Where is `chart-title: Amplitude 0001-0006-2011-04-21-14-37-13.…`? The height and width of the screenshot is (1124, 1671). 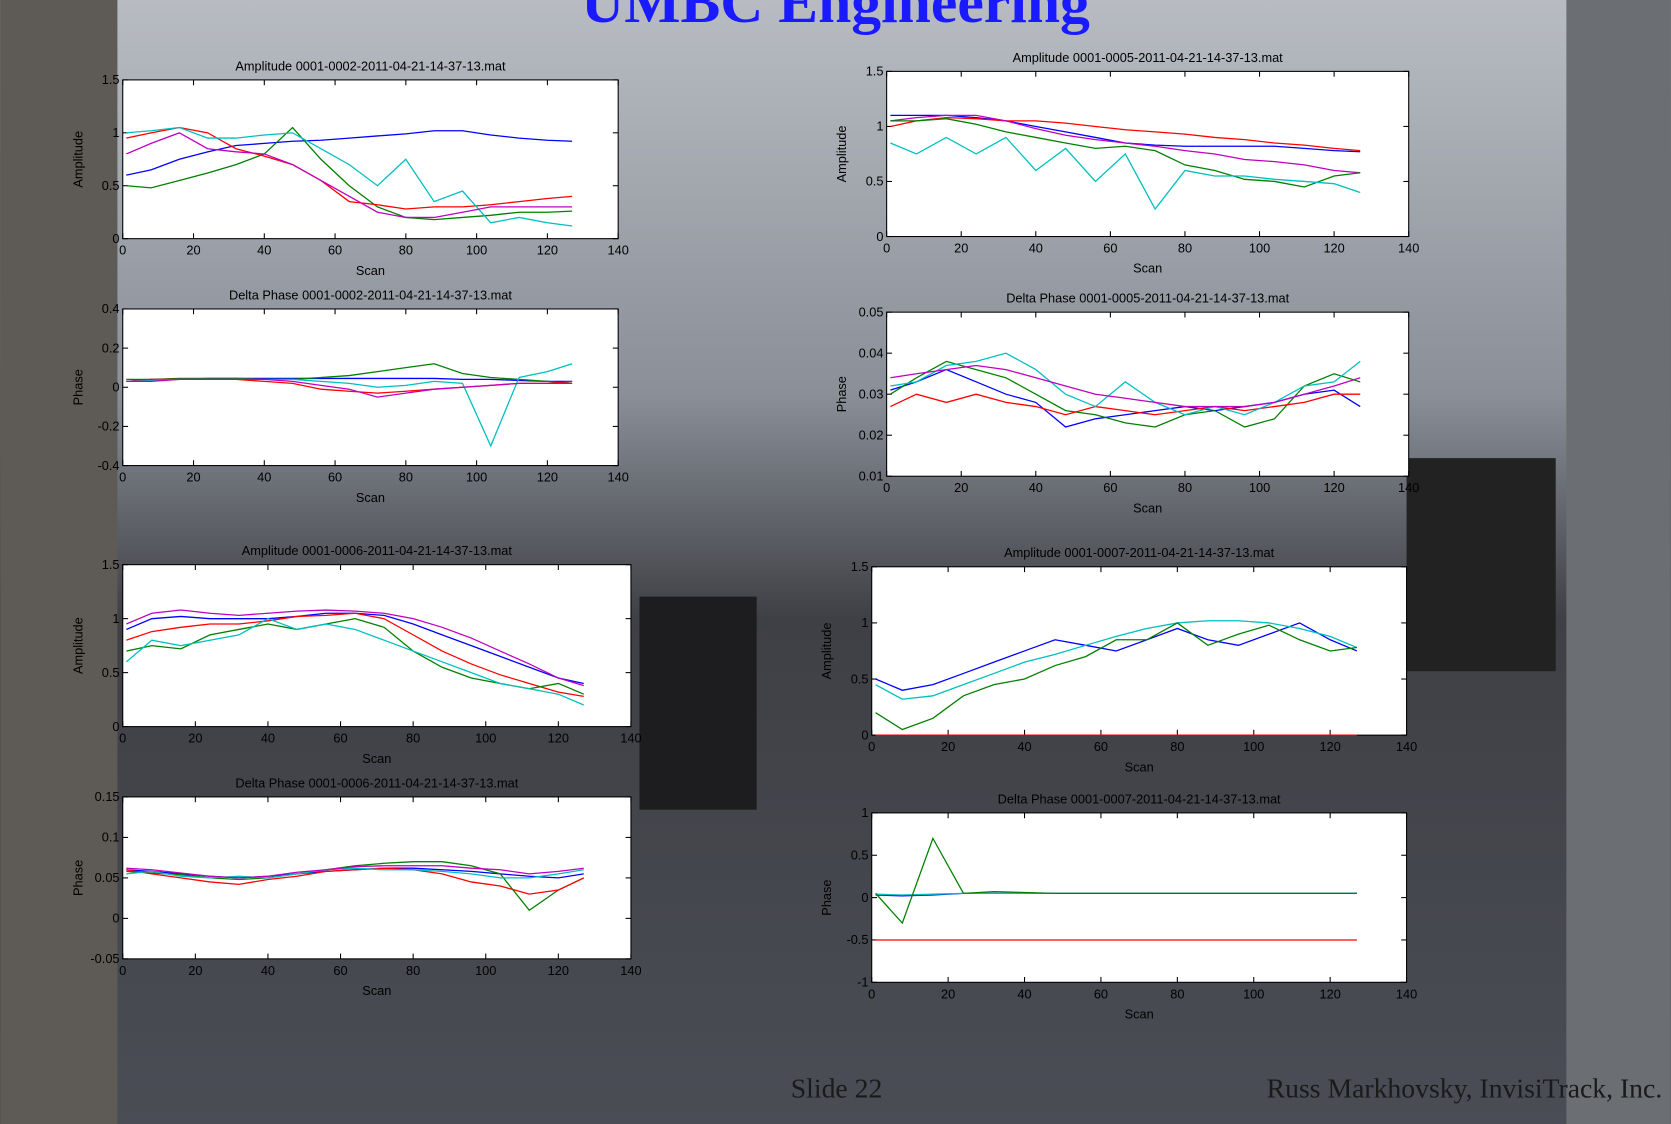 chart-title: Amplitude 0001-0006-2011-04-21-14-37-13.… is located at coordinates (377, 550).